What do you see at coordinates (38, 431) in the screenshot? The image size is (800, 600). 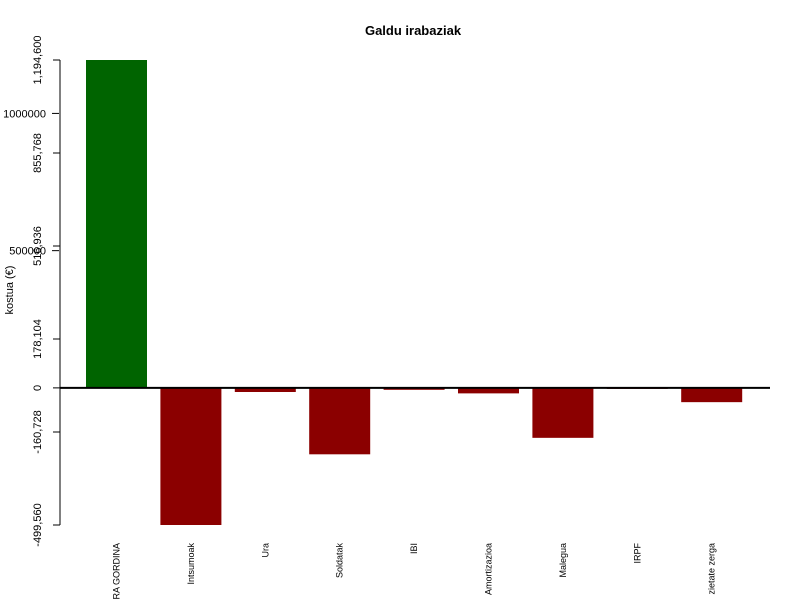 I see `y-tick-label-outer: -160,728` at bounding box center [38, 431].